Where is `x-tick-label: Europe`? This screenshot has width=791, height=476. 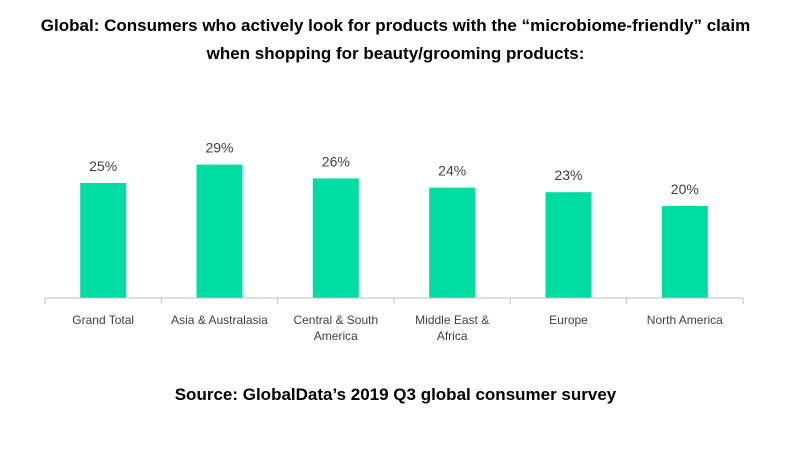 x-tick-label: Europe is located at coordinates (568, 320).